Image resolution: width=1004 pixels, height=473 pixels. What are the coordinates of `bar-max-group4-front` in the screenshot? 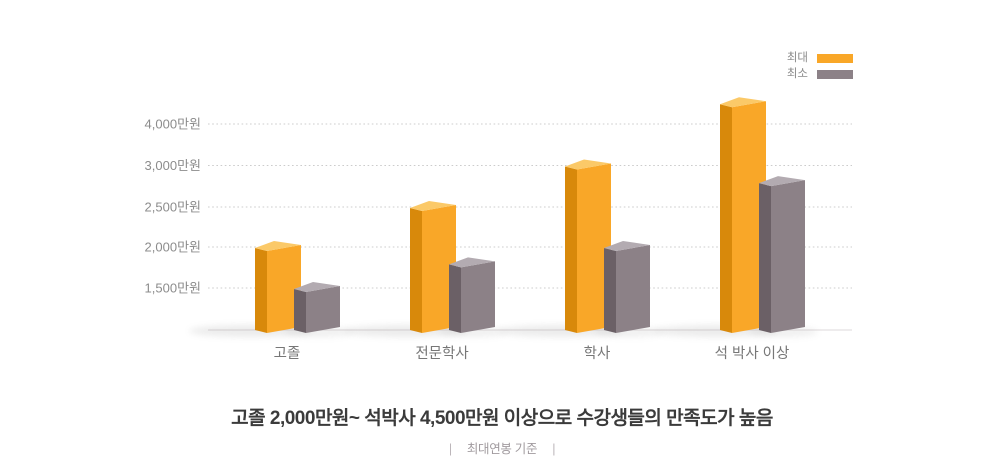 It's located at (749, 217).